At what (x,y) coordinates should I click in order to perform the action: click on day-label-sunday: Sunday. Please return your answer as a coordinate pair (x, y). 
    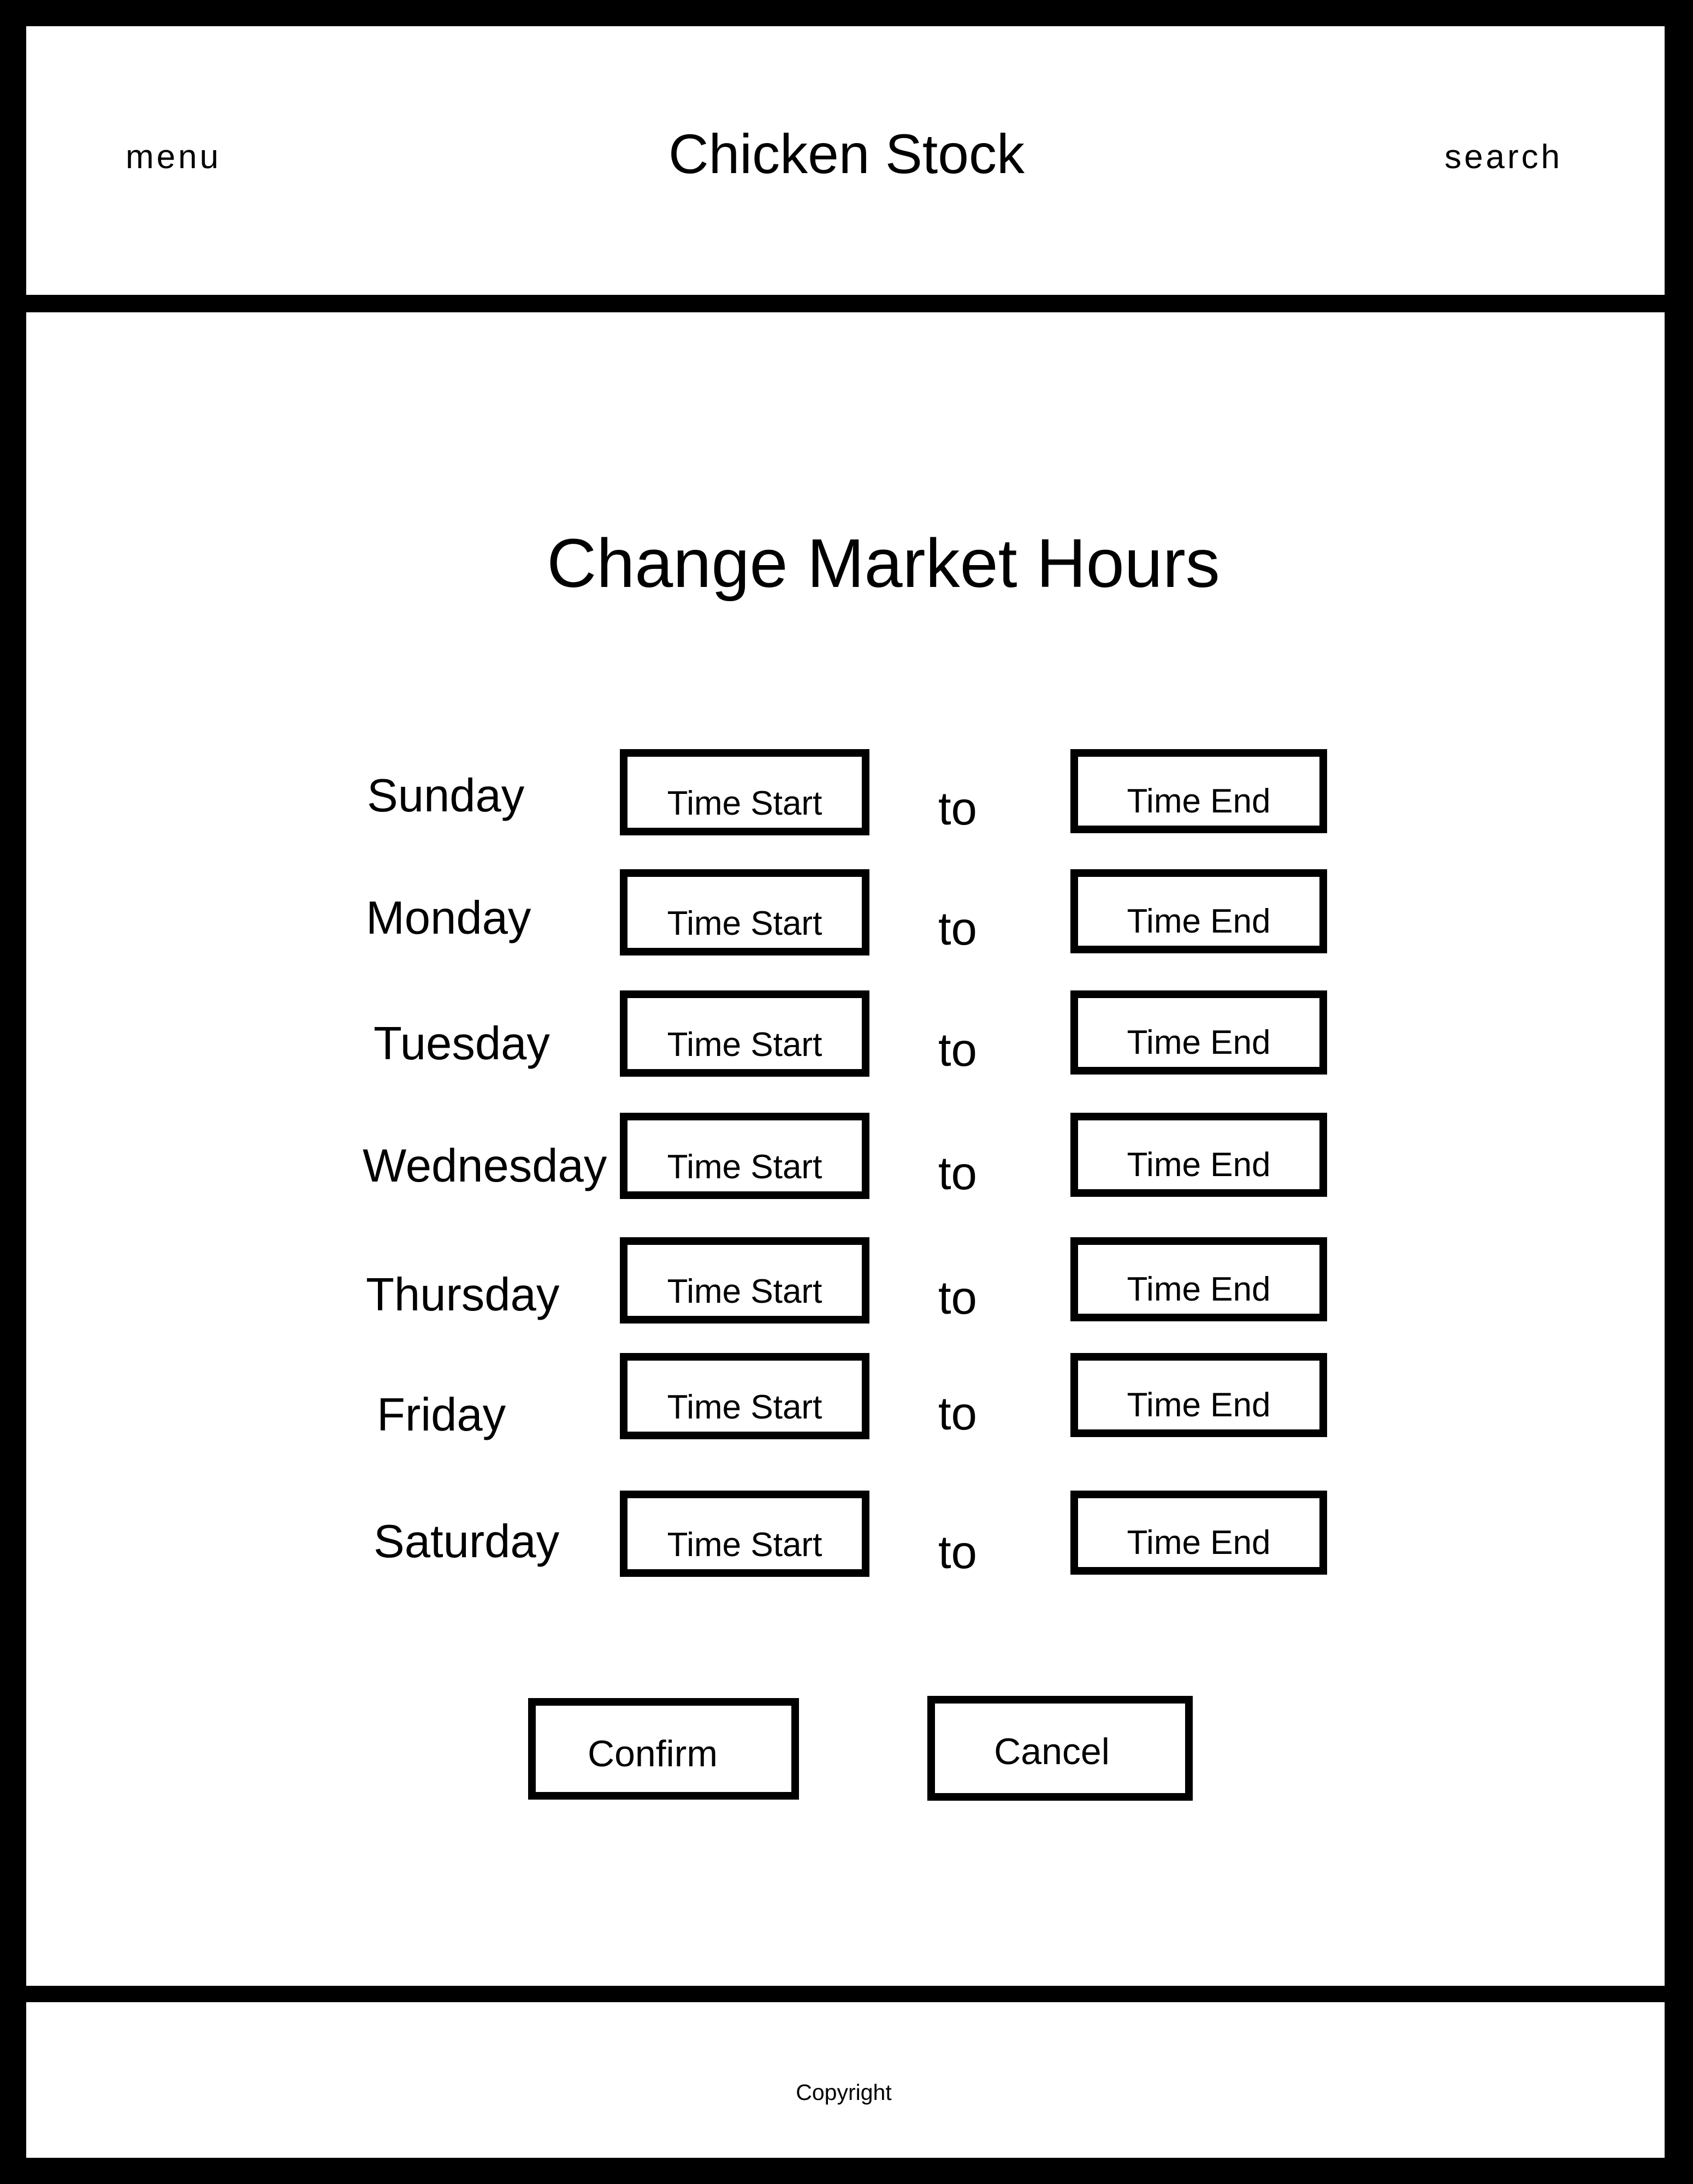
    Looking at the image, I should click on (446, 796).